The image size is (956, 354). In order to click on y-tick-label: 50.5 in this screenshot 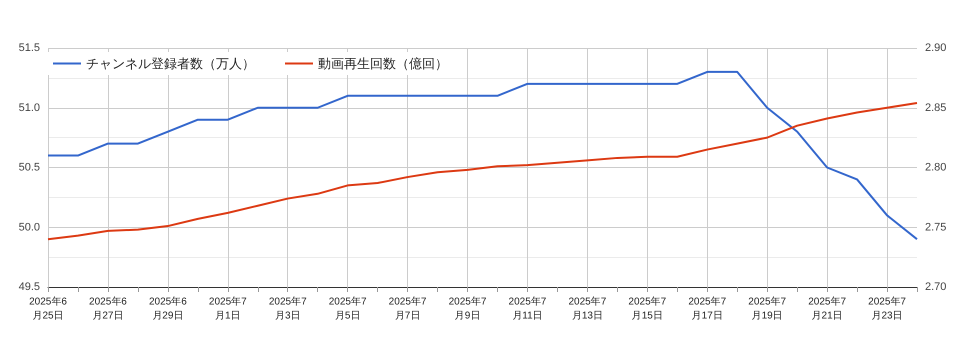, I will do `click(29, 168)`.